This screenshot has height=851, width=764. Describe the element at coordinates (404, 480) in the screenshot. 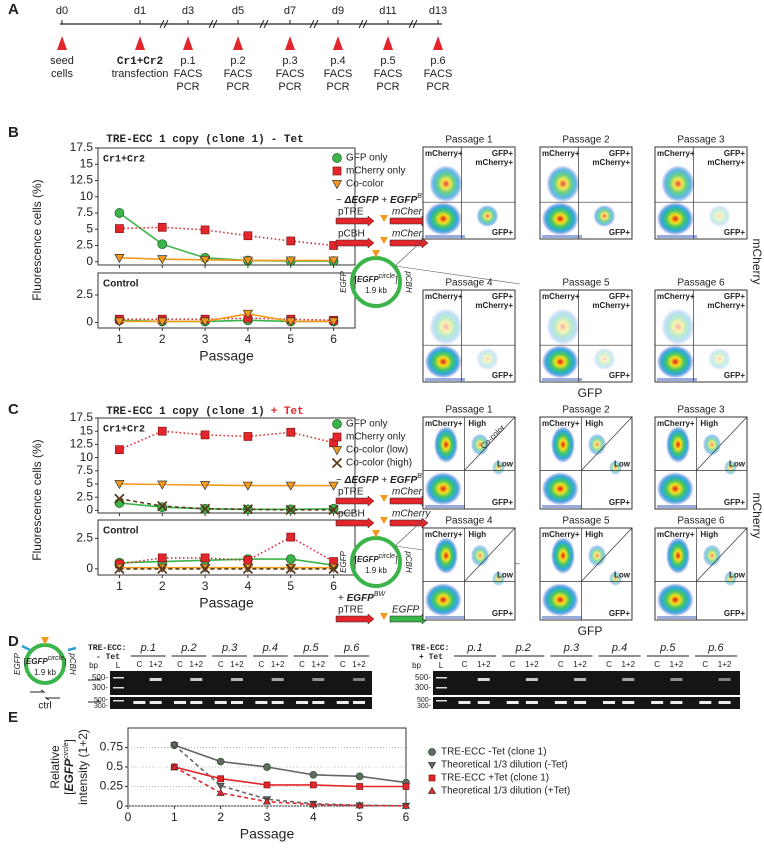

I see `text-part: EGFP` at that location.